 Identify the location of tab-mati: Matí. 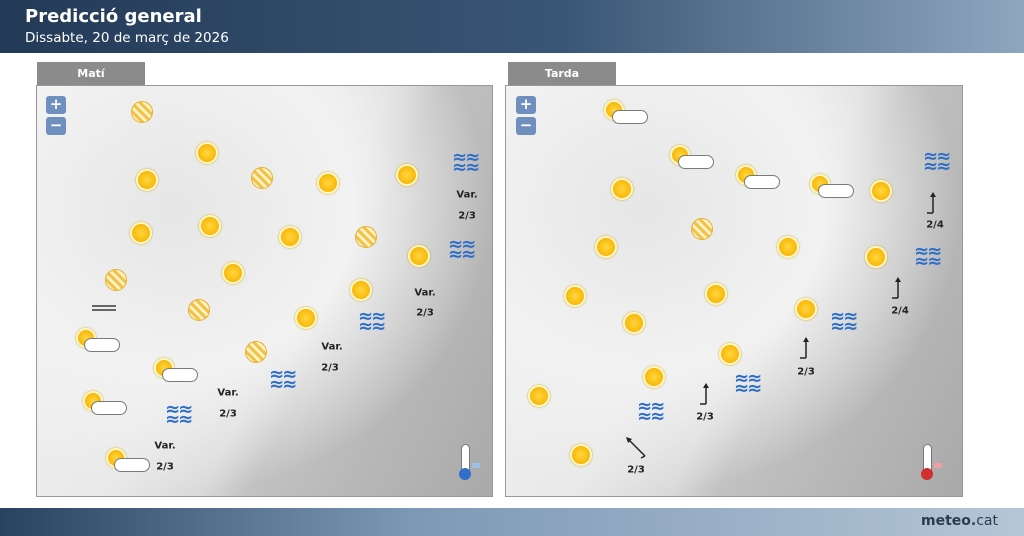
(91, 73).